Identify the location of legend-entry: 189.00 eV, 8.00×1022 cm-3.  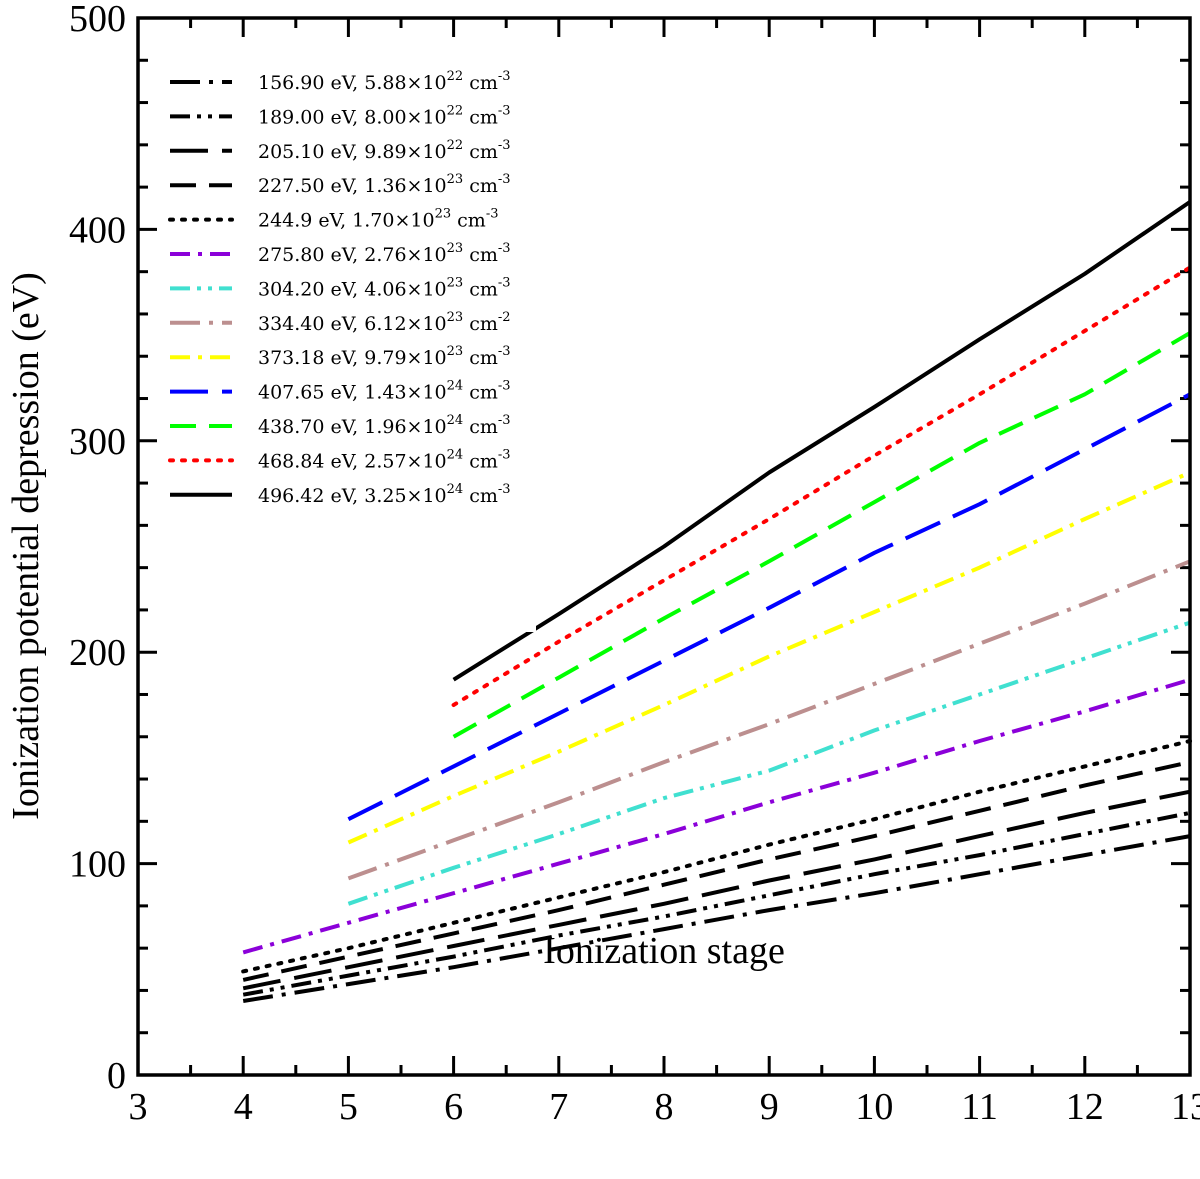
(384, 115).